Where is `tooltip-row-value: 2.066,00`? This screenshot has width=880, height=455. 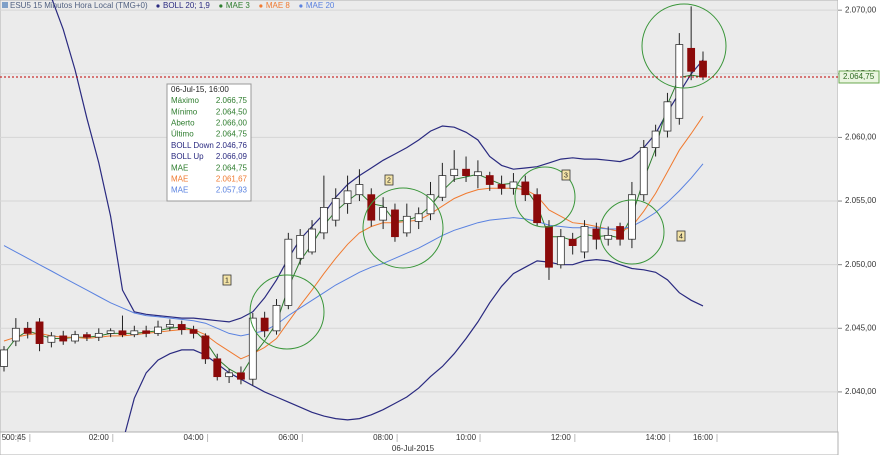 tooltip-row-value: 2.066,00 is located at coordinates (232, 123).